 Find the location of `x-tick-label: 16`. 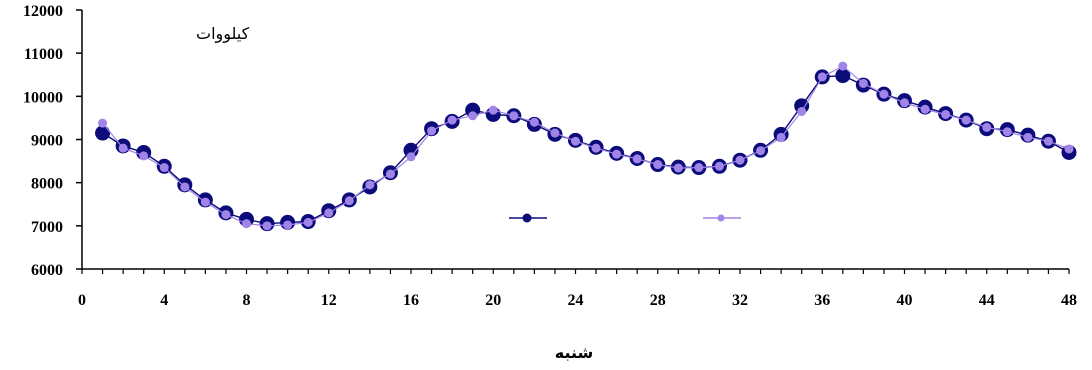

x-tick-label: 16 is located at coordinates (411, 300).